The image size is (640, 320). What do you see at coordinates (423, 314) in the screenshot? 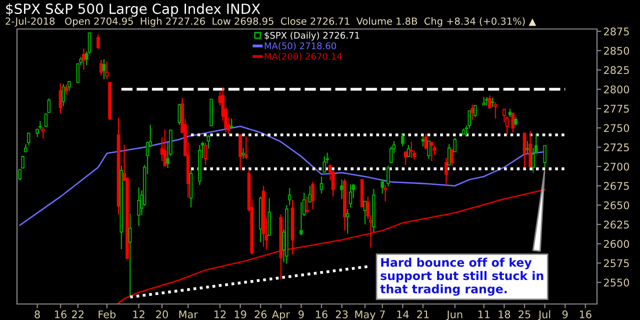
I see `x-tick-label: 21` at bounding box center [423, 314].